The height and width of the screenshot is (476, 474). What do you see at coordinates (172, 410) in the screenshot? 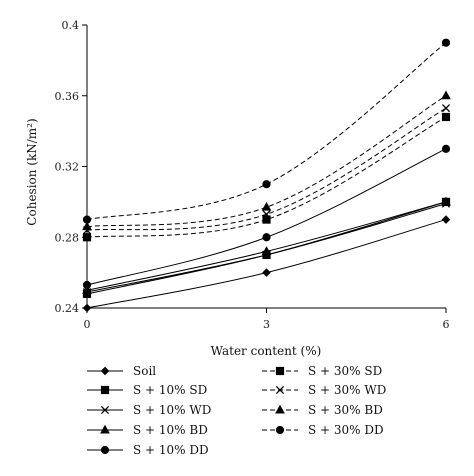
I see `legend-label: S + 10% WD` at bounding box center [172, 410].